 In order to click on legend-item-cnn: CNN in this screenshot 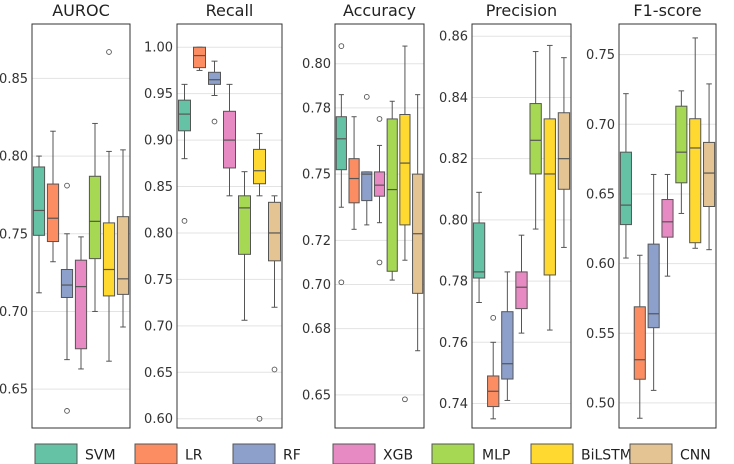, I will do `click(670, 453)`.